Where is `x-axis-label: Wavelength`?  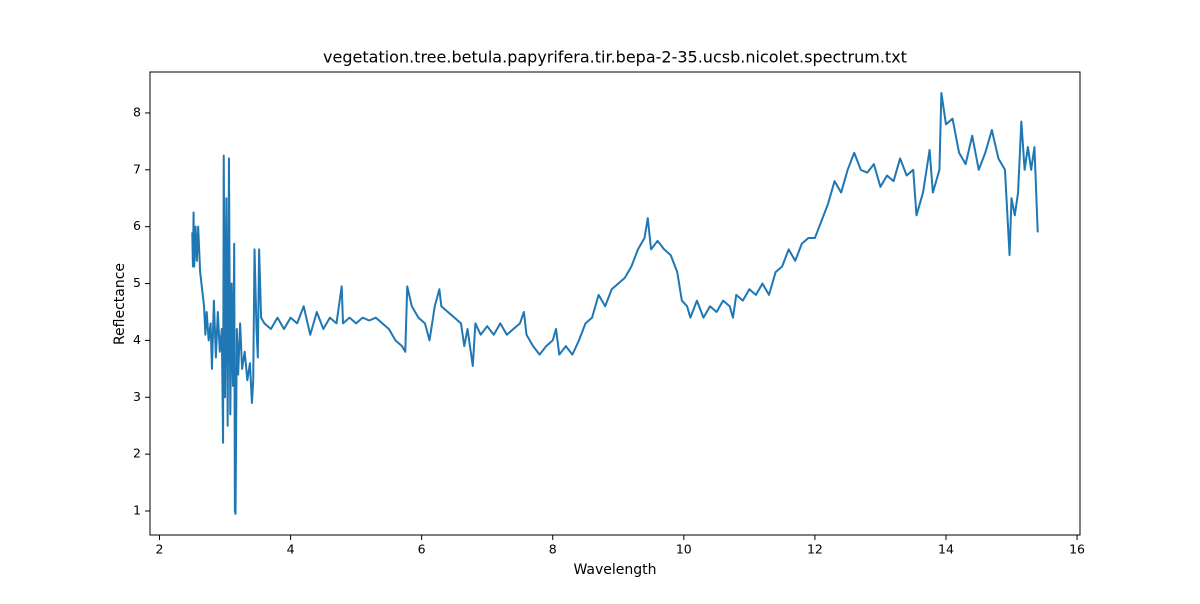
x-axis-label: Wavelength is located at coordinates (614, 570).